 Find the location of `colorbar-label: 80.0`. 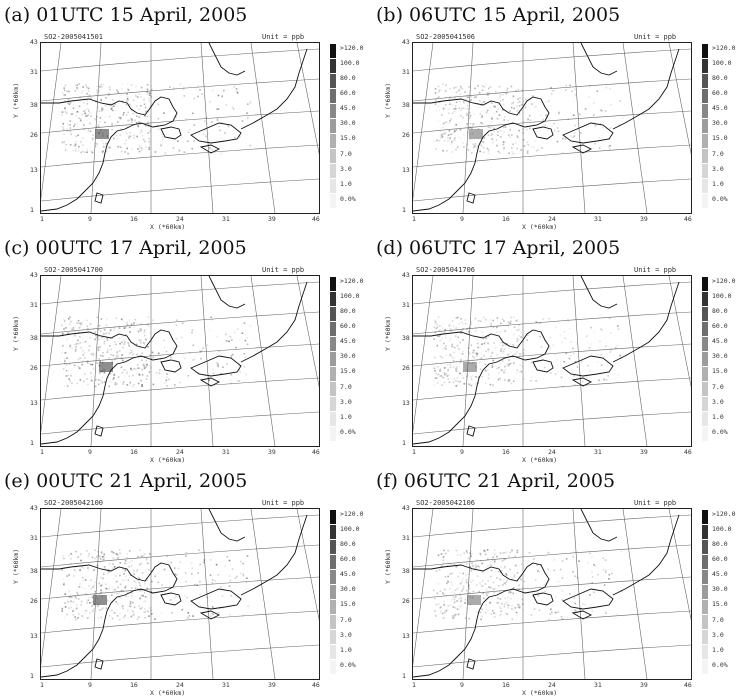

colorbar-label: 80.0 is located at coordinates (720, 78).